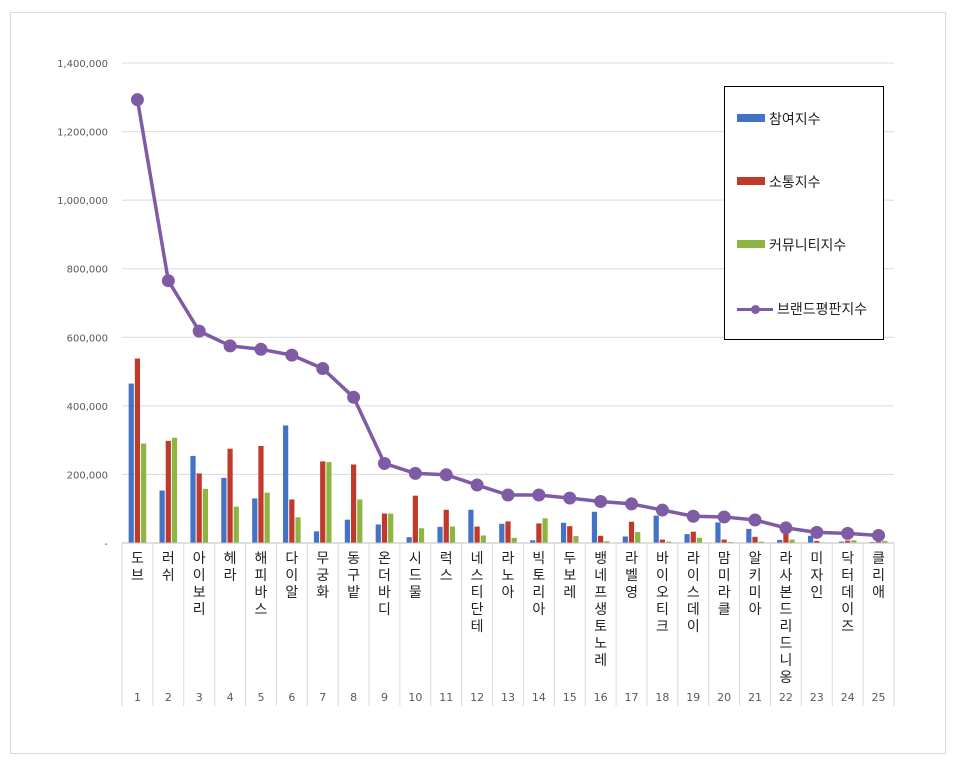  What do you see at coordinates (539, 697) in the screenshot?
I see `x-rank-label: 14` at bounding box center [539, 697].